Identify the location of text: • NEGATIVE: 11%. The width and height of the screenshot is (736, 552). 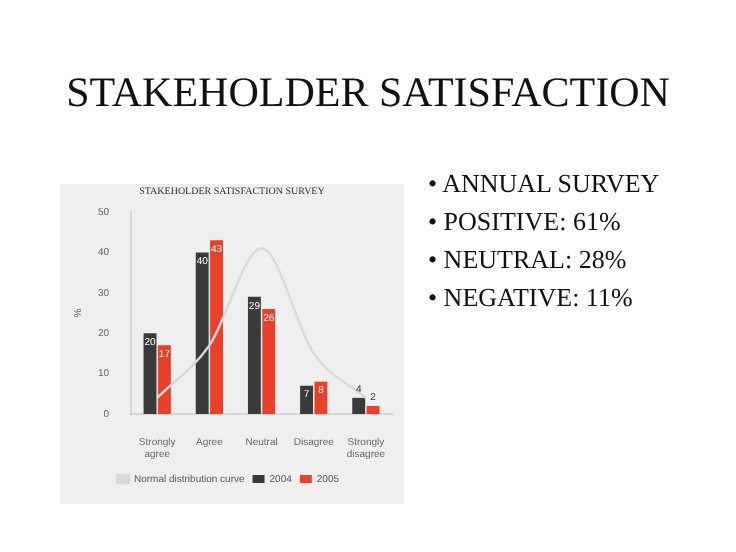
(531, 298).